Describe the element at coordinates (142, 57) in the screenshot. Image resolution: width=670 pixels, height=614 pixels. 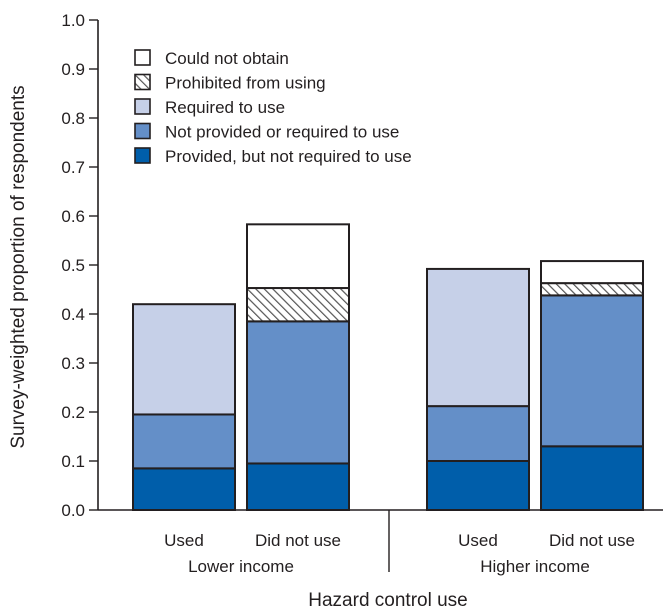
I see `legend-swatch-could-not-obtain` at that location.